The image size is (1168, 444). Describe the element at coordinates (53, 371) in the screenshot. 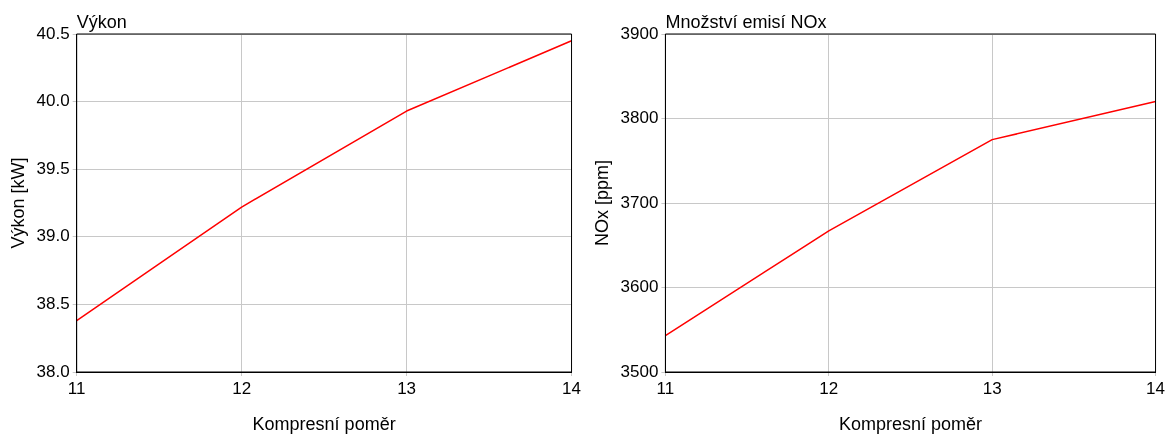

I see `y-tick-label: 38.0` at that location.